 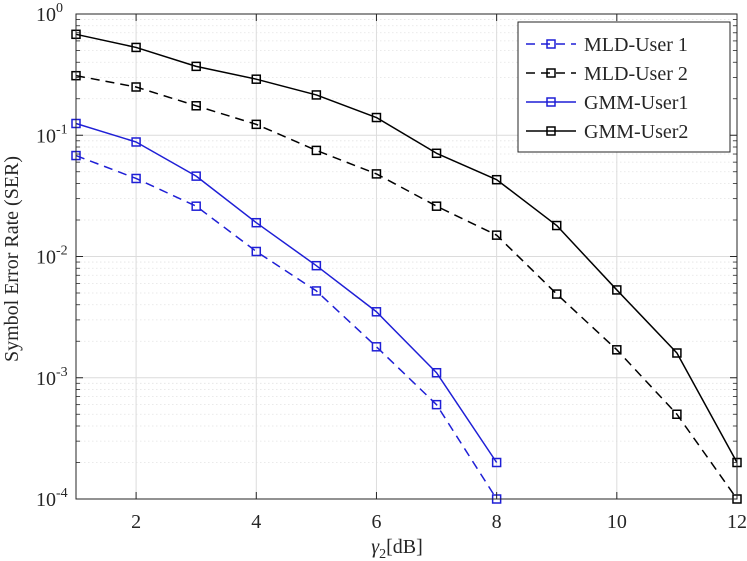 I want to click on legend-label: MLD-User 2, so click(x=636, y=74).